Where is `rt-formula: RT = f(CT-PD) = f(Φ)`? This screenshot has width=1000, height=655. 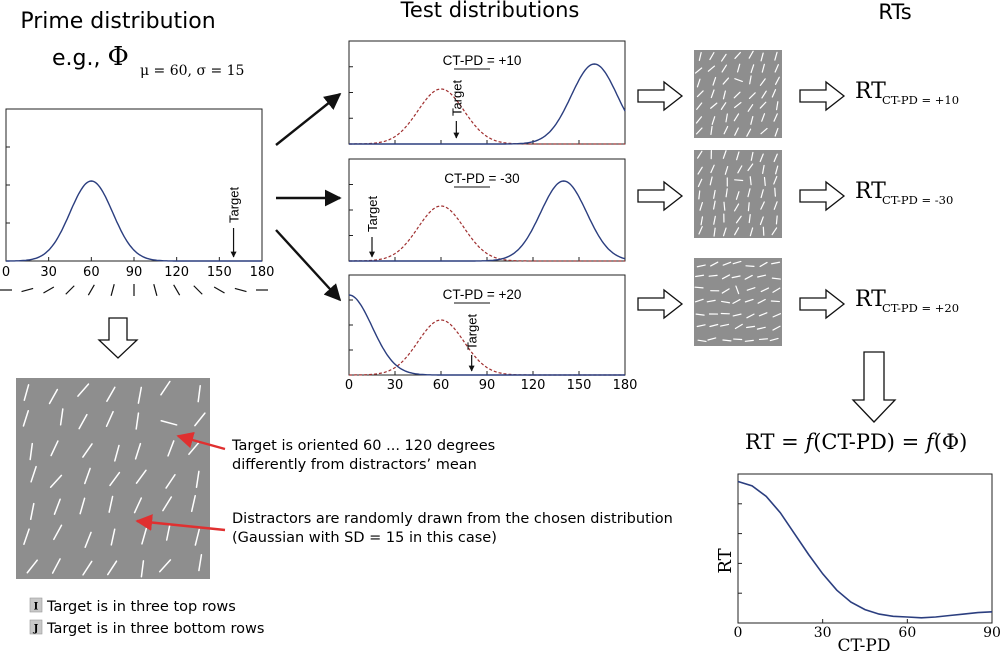
rt-formula: RT = f(CT-PD) = f(Φ) is located at coordinates (856, 442).